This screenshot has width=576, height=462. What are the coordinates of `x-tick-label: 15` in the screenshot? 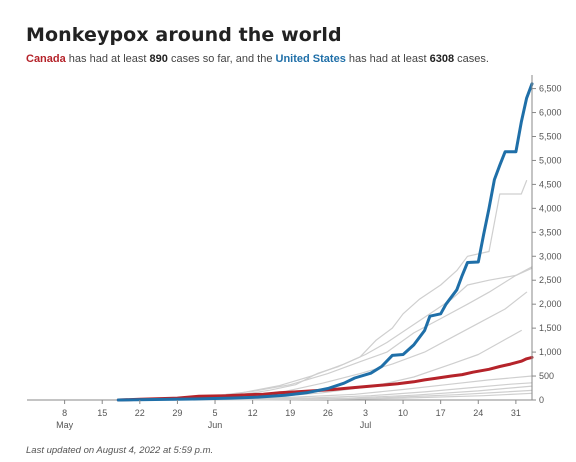 It's located at (102, 413).